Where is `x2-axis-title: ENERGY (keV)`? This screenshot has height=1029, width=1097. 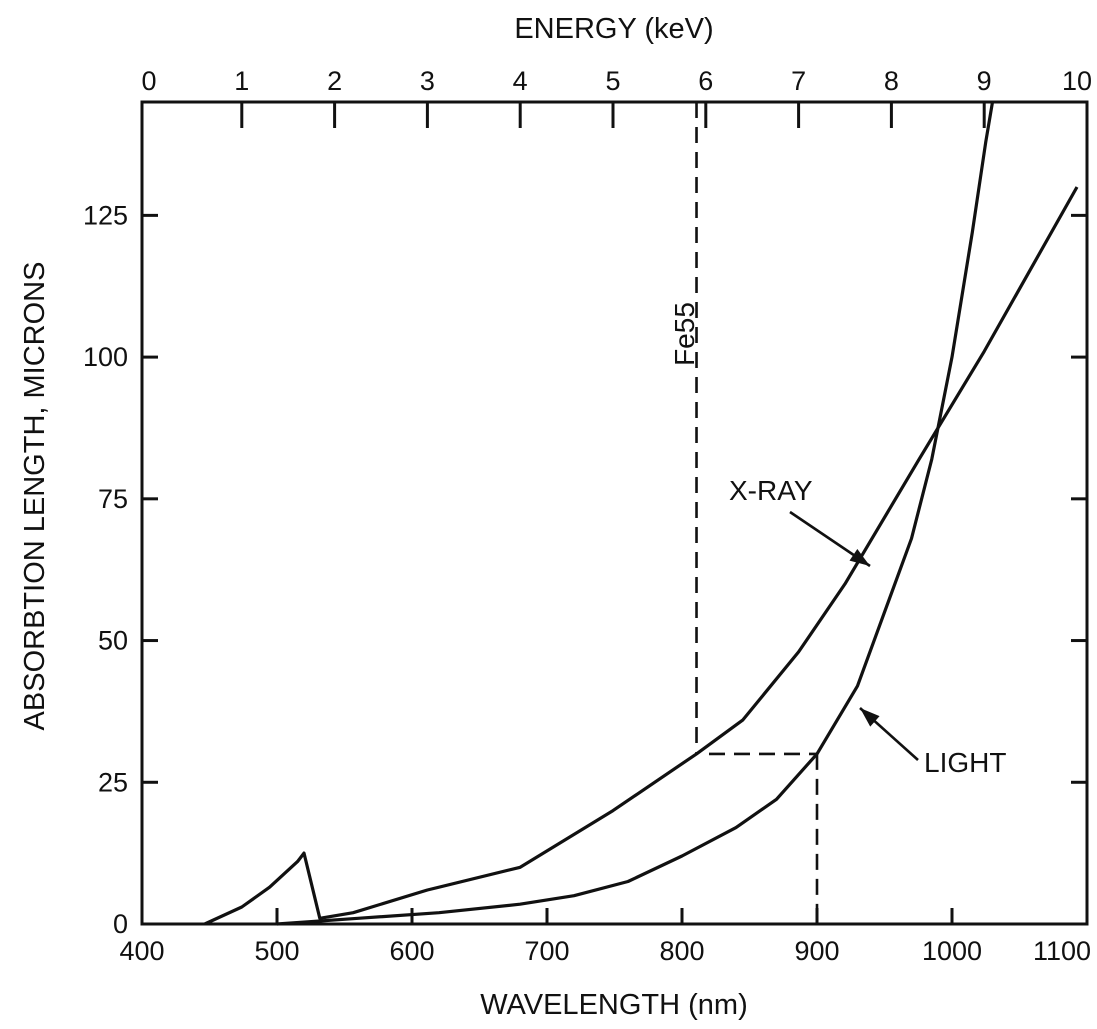
x2-axis-title: ENERGY (keV) is located at coordinates (613, 29).